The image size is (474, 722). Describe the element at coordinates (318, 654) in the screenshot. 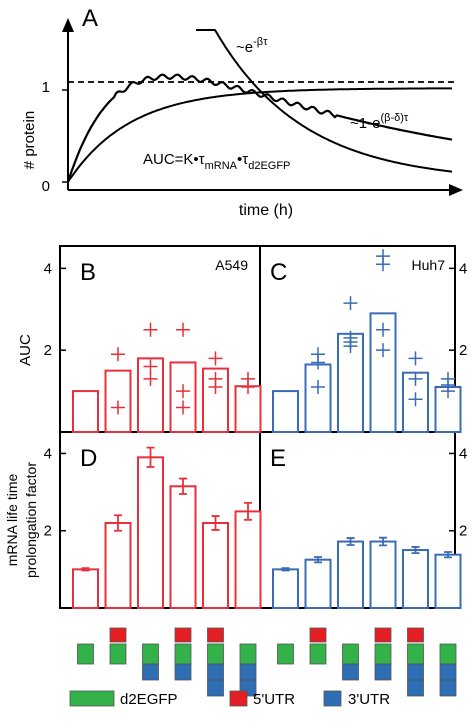

I see `construct-right-2-d2egfp` at that location.